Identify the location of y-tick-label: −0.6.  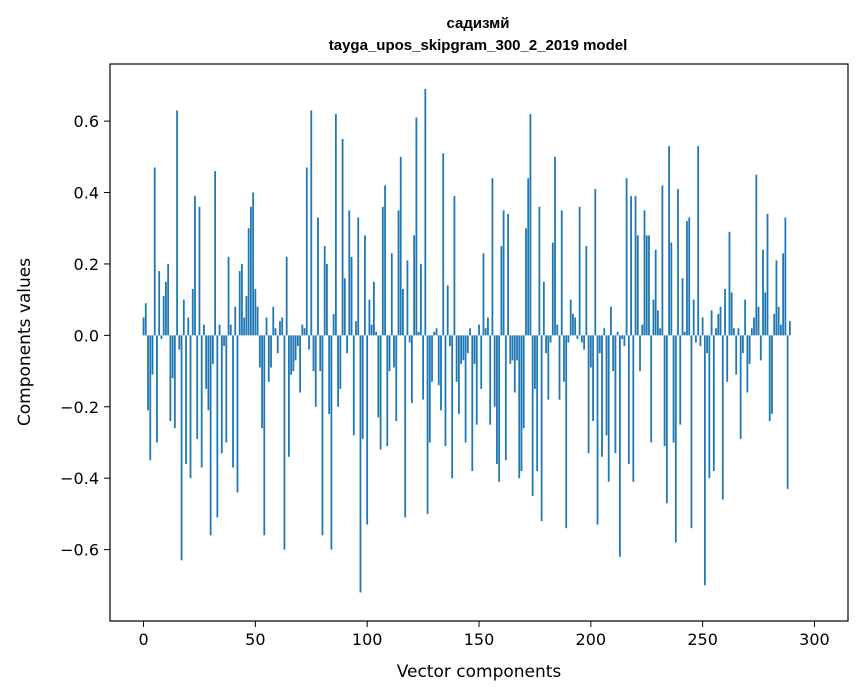
(79, 550).